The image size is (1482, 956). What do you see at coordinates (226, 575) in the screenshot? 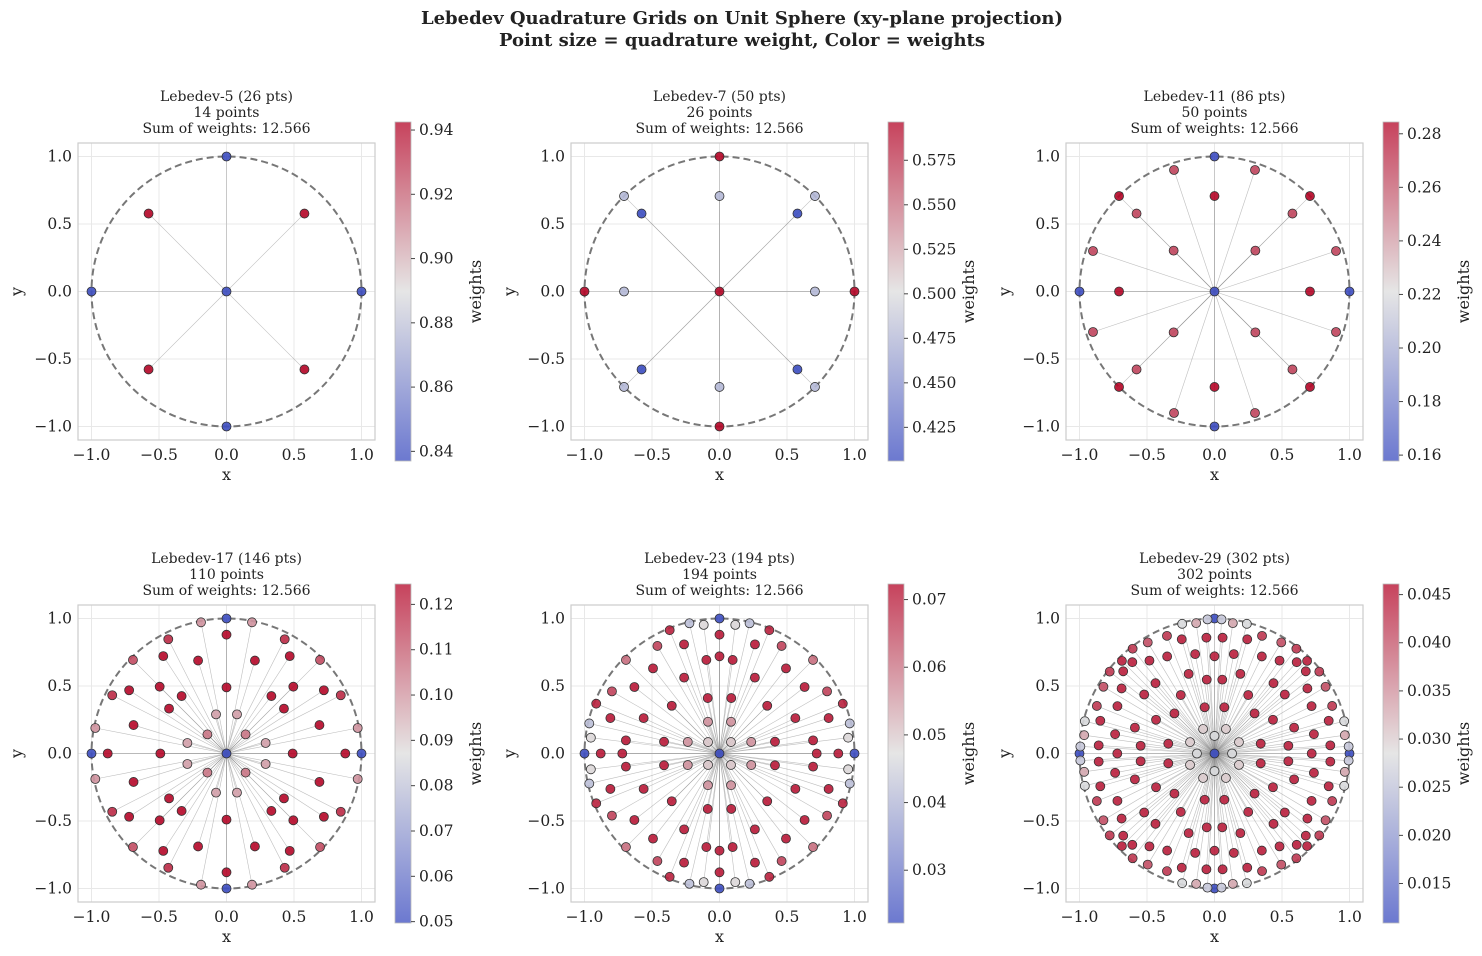
I see `subplot-title-line2: 110 points` at bounding box center [226, 575].